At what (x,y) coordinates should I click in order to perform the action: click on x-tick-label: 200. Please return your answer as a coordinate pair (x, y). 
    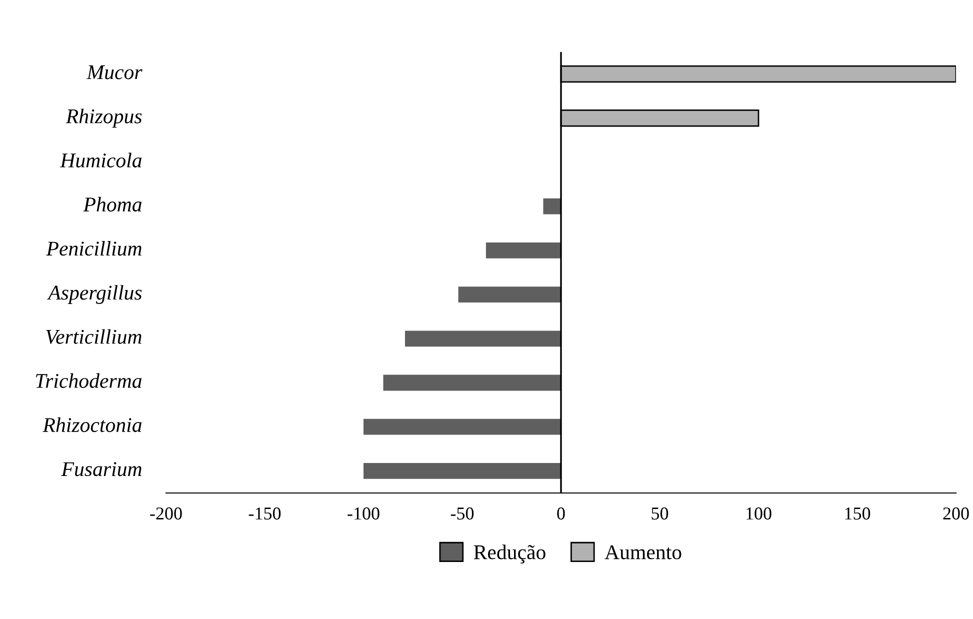
    Looking at the image, I should click on (956, 513).